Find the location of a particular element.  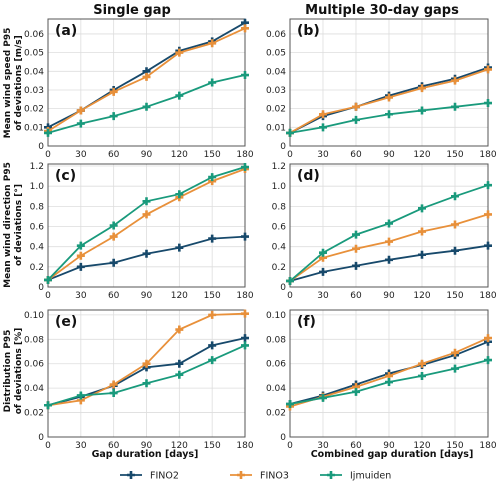

x-axis-title-right: Combined gap duration [days] is located at coordinates (392, 454).